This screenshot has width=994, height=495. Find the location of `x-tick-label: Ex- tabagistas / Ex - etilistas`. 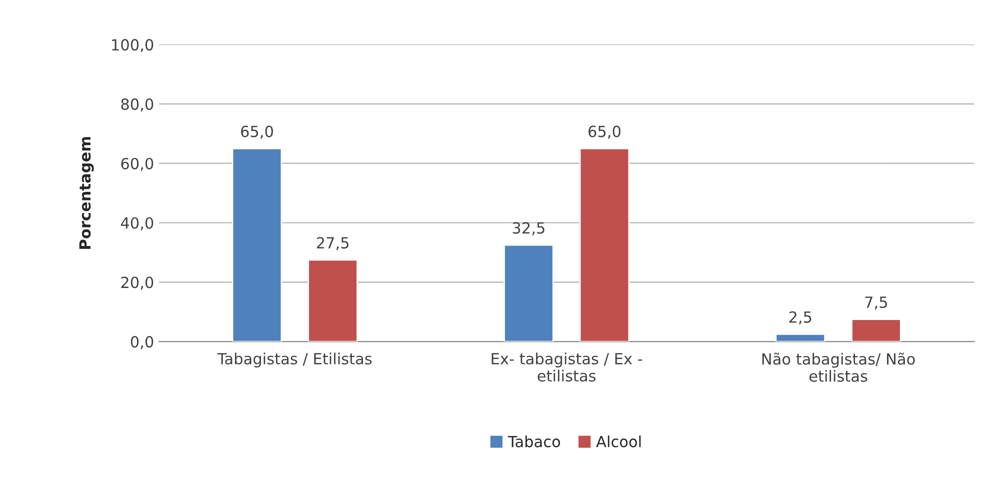

x-tick-label: Ex- tabagistas / Ex - etilistas is located at coordinates (567, 367).